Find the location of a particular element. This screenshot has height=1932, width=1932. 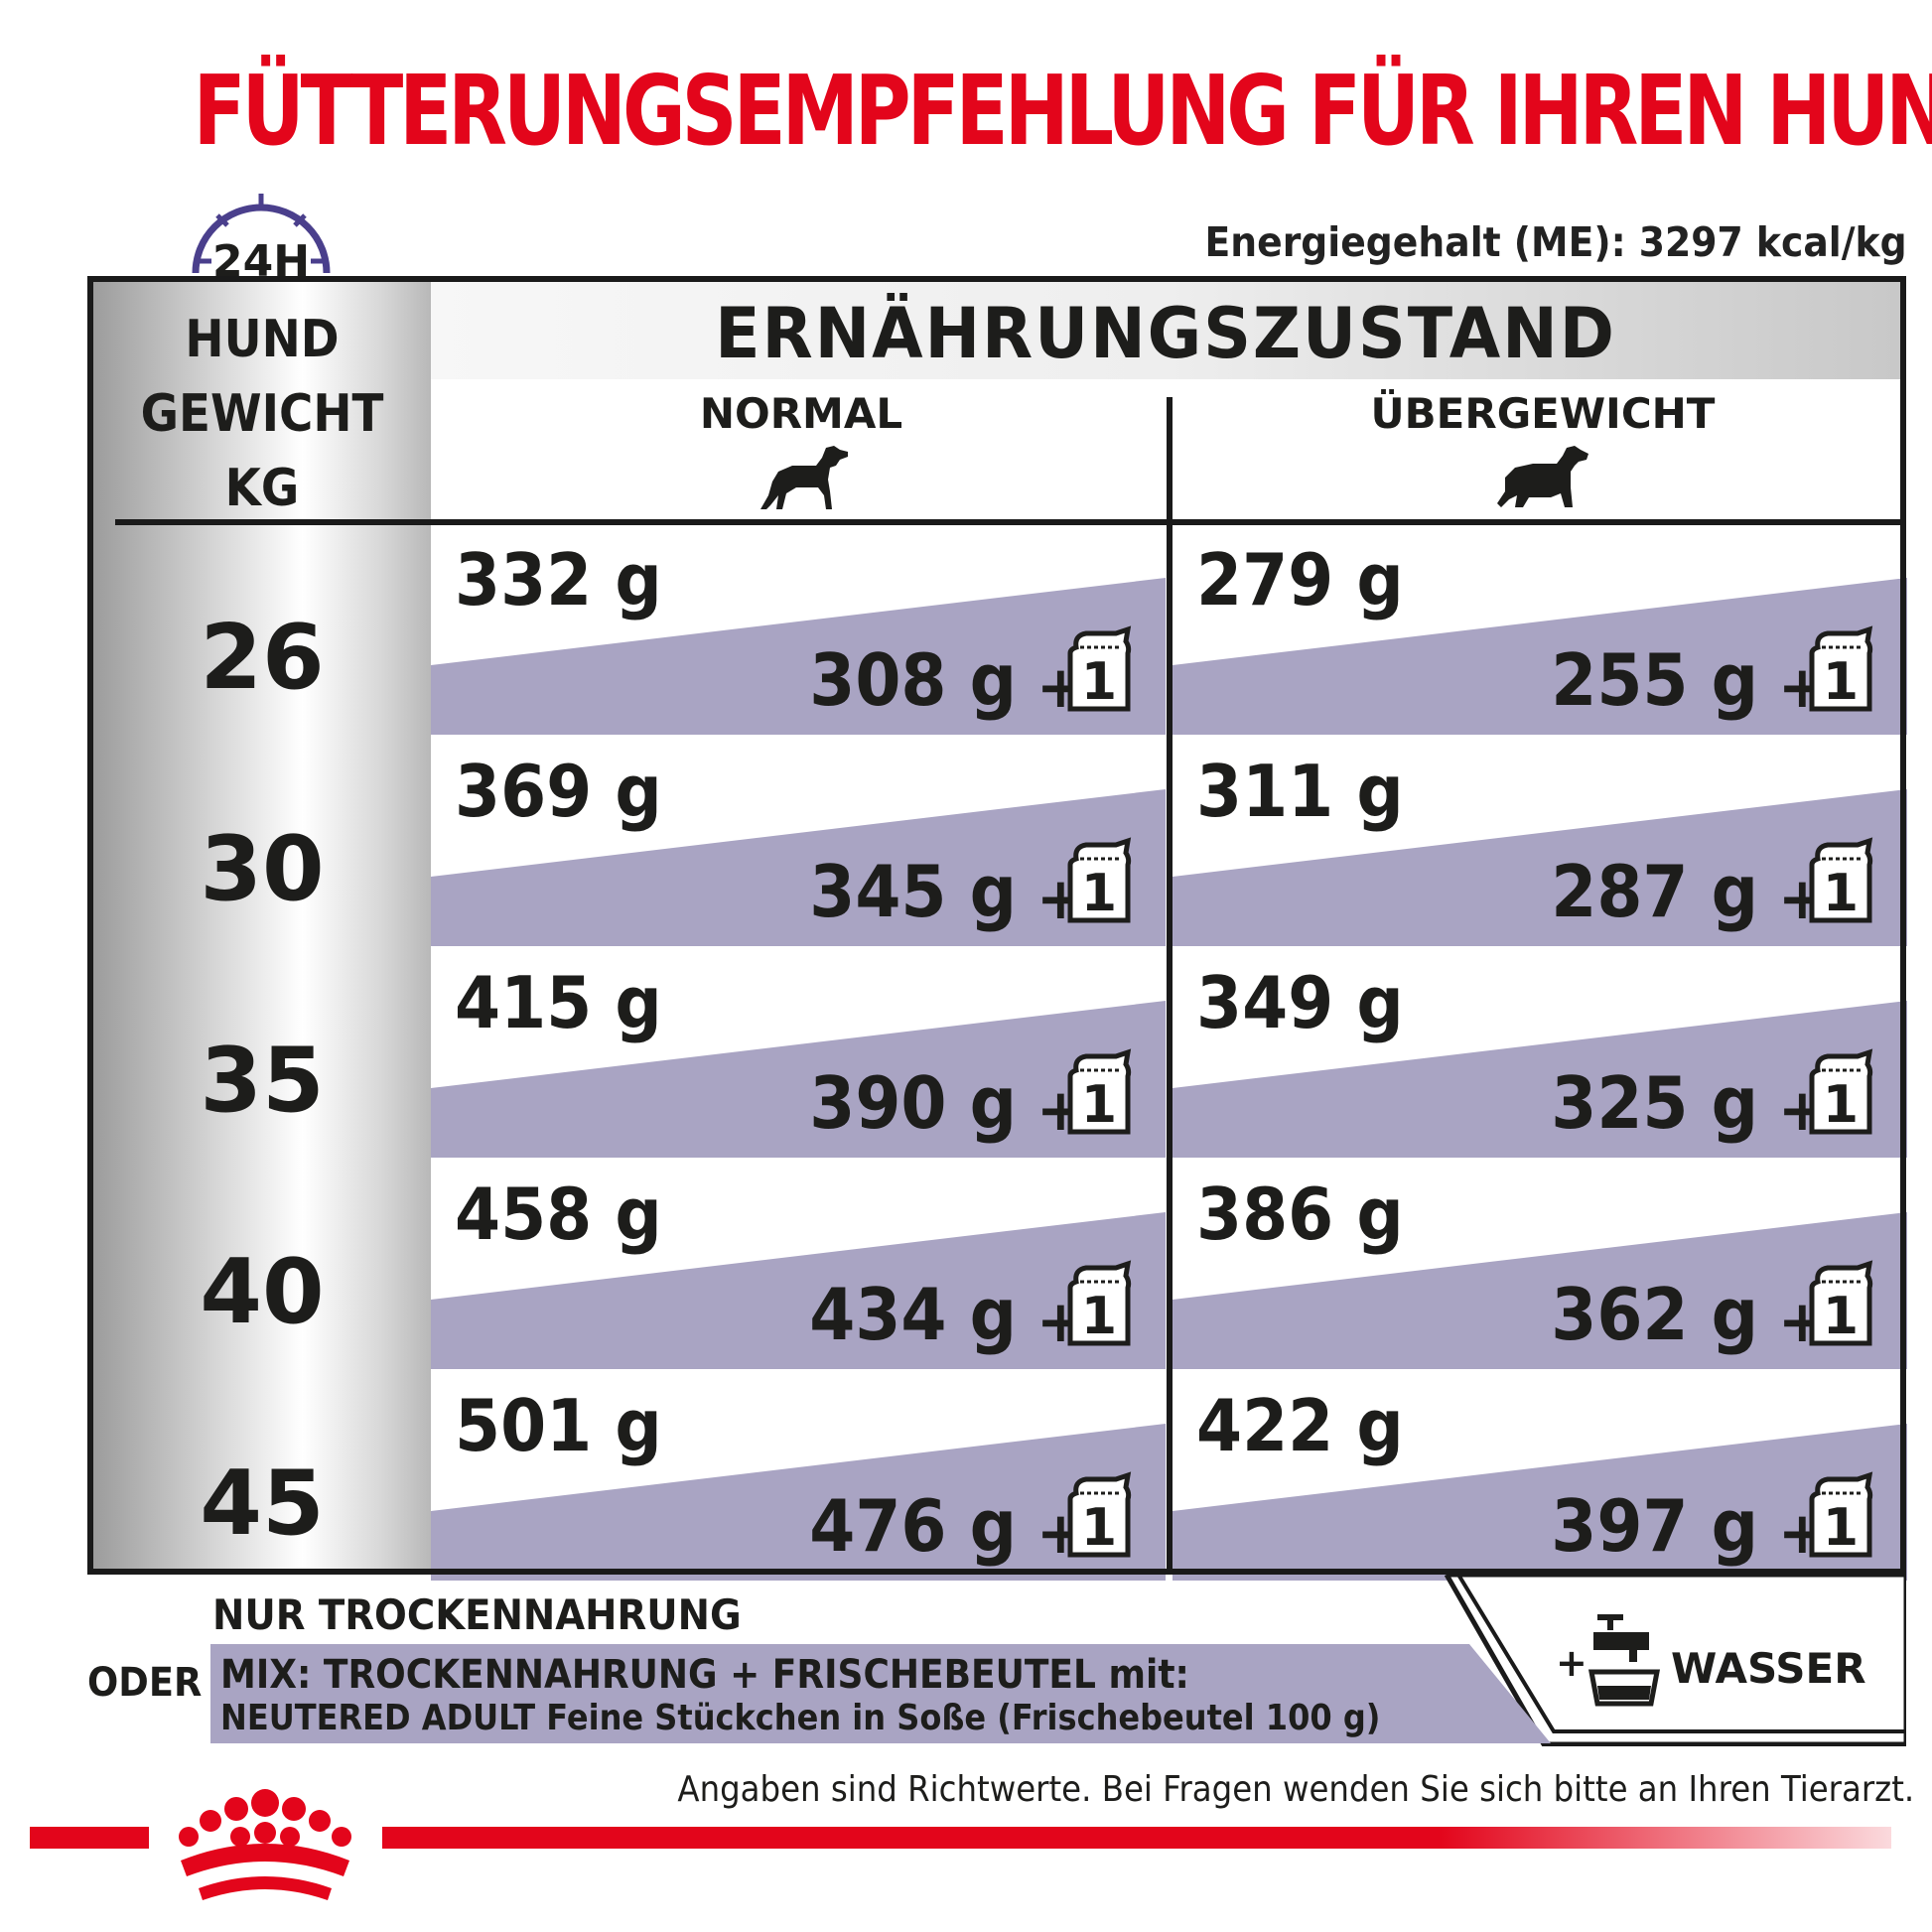

dry-only-amount: 332 g is located at coordinates (558, 580).